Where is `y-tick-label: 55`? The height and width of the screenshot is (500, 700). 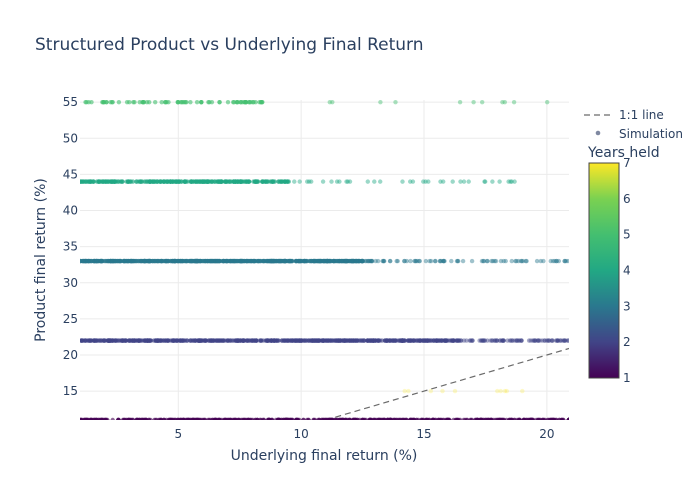 y-tick-label: 55 is located at coordinates (70, 102).